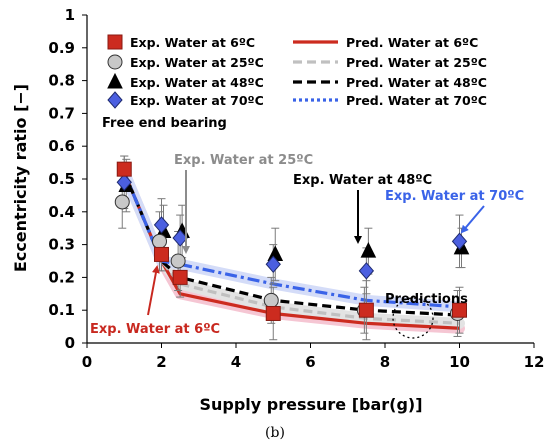 The width and height of the screenshot is (550, 446). What do you see at coordinates (310, 362) in the screenshot?
I see `x-tick-label: 6` at bounding box center [310, 362].